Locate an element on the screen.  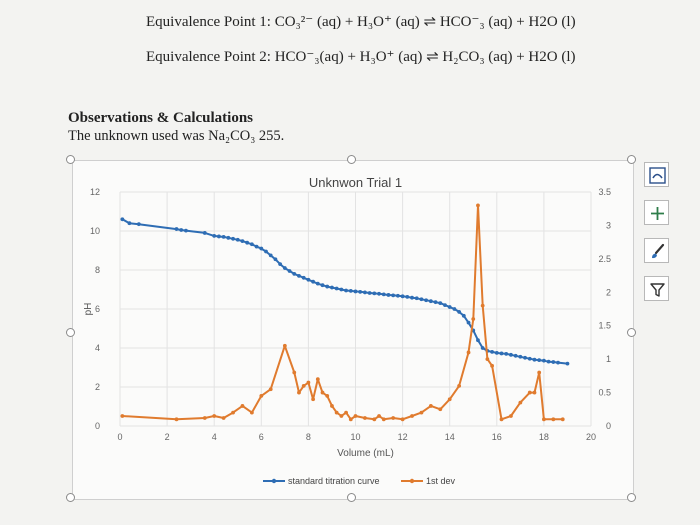
resize-handle-top-left is located at coordinates (70, 159).